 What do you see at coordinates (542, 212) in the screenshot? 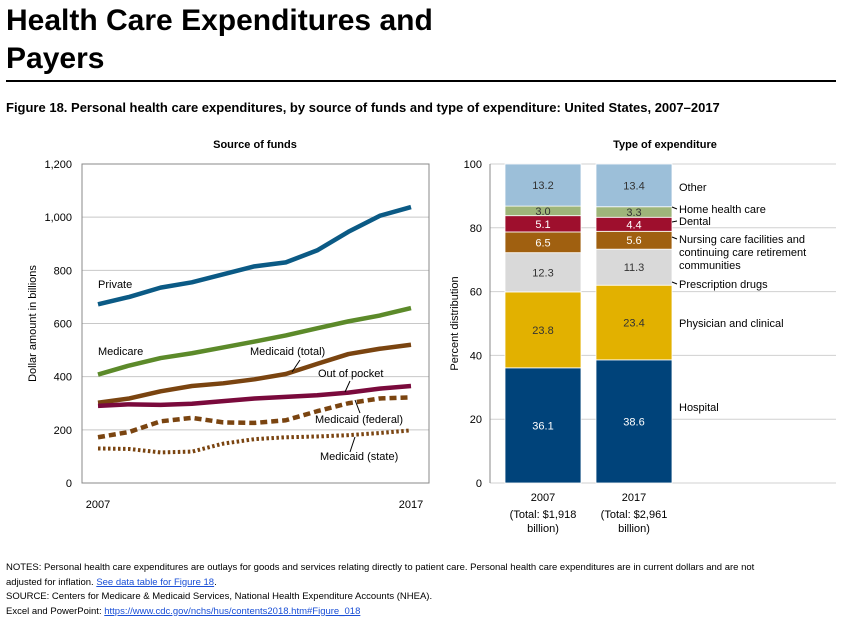
I see `bar-segment-value-label: 3.0` at bounding box center [542, 212].